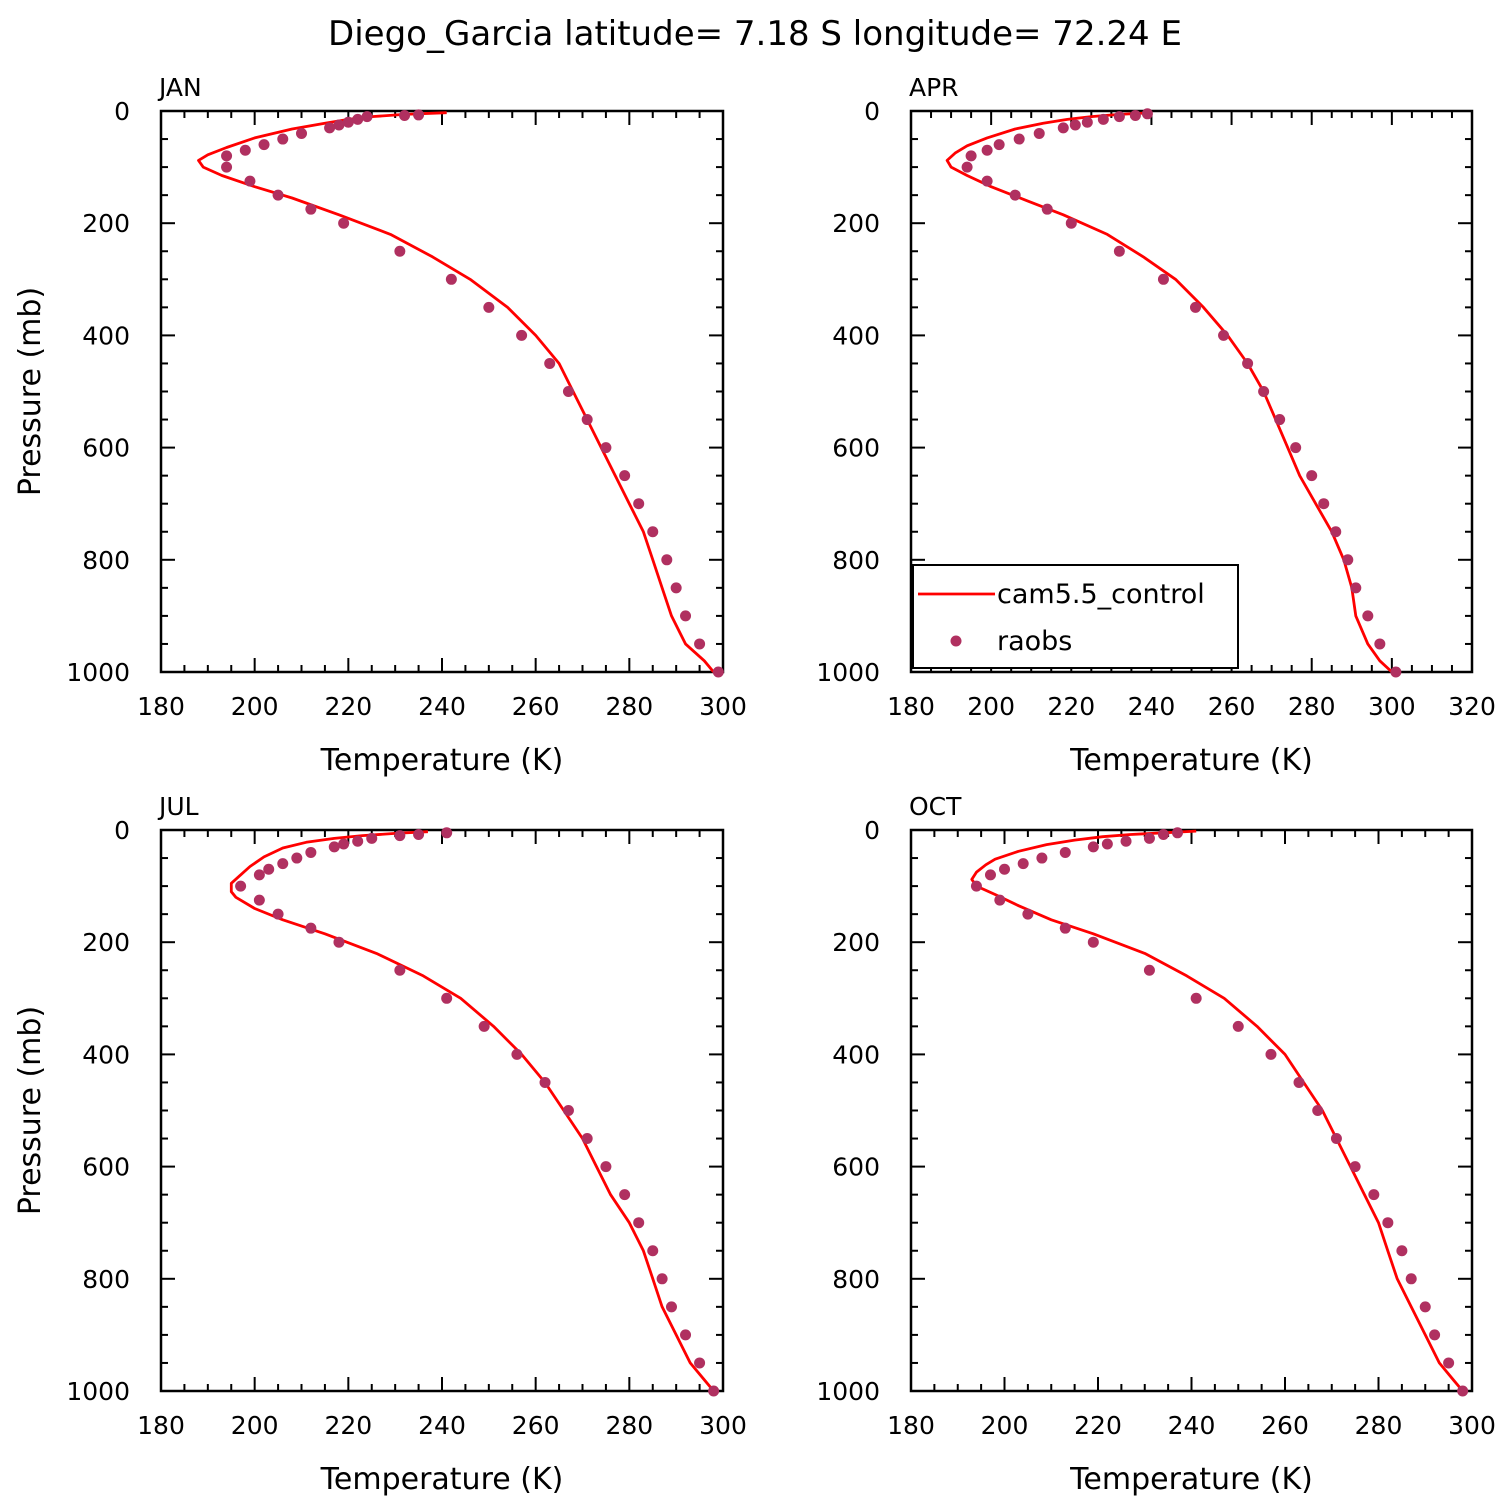 Image resolution: width=1510 pixels, height=1510 pixels. Describe the element at coordinates (1075, 616) in the screenshot. I see `legend-box` at that location.